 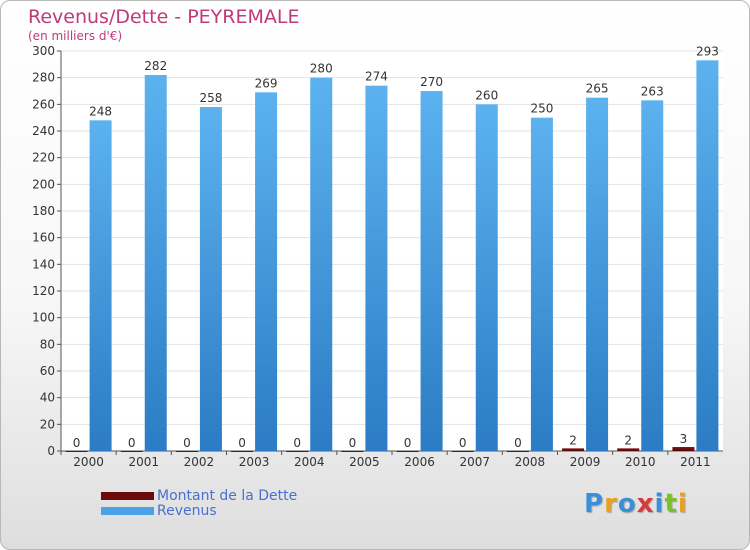 I want to click on chart-title: Revenus/Dette - PEYREMALE, so click(x=164, y=17).